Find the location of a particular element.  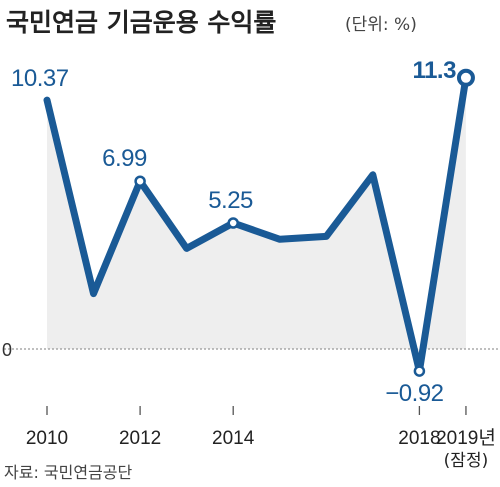

data-label: 6.99 is located at coordinates (124, 158).